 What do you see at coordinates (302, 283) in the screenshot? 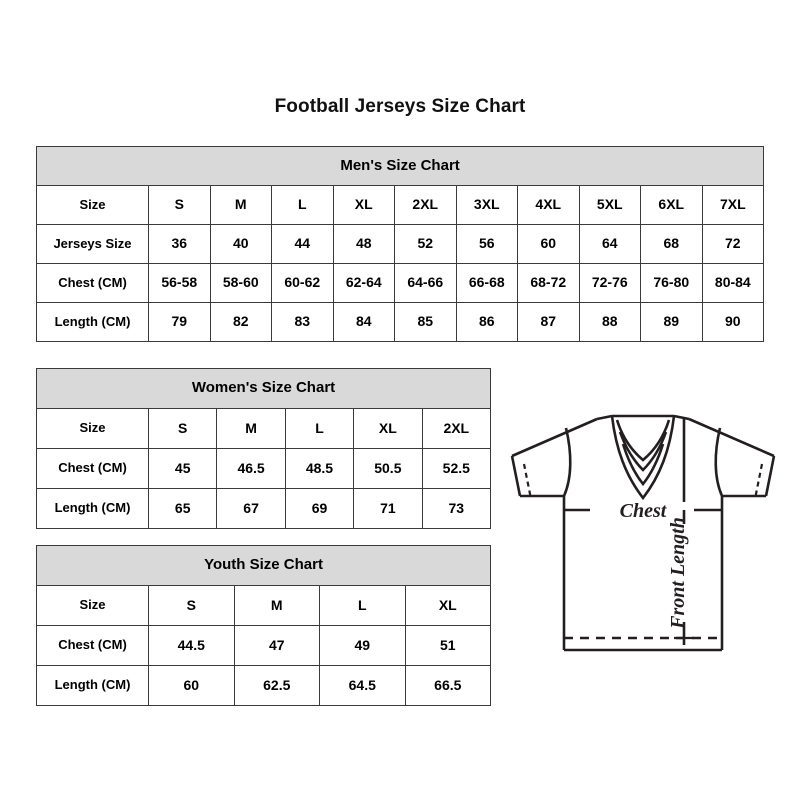
I see `table-cell: 60-62` at bounding box center [302, 283].